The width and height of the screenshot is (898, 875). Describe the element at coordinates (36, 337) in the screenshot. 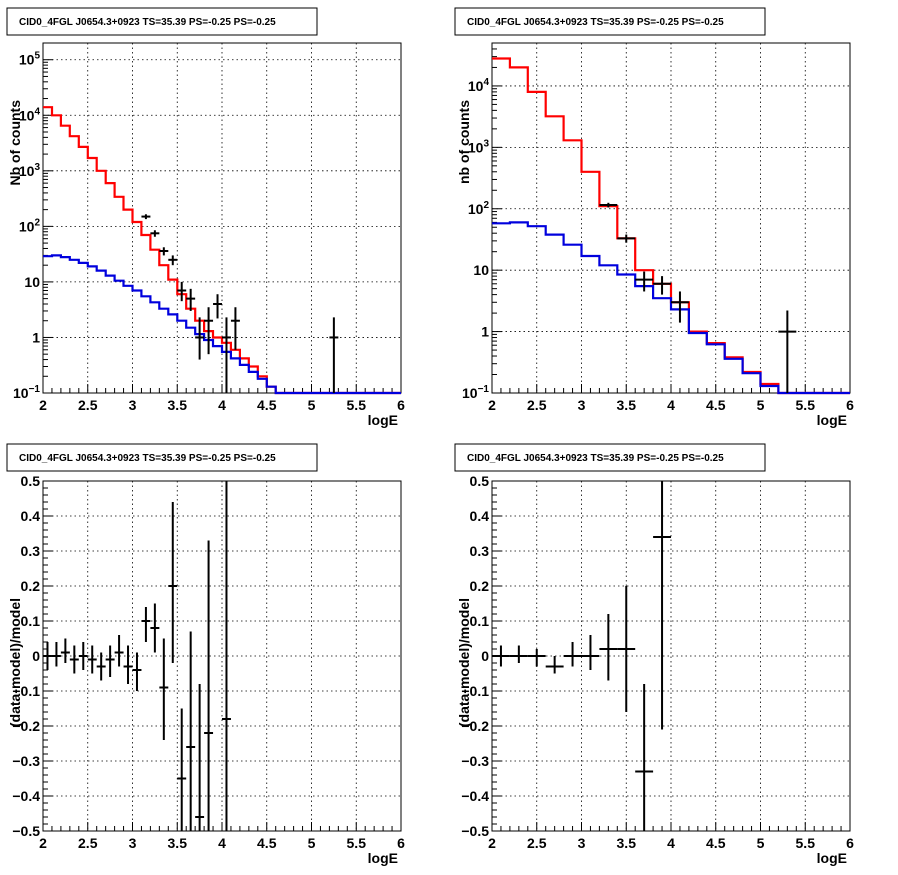

I see `y-tick-label: 1` at that location.